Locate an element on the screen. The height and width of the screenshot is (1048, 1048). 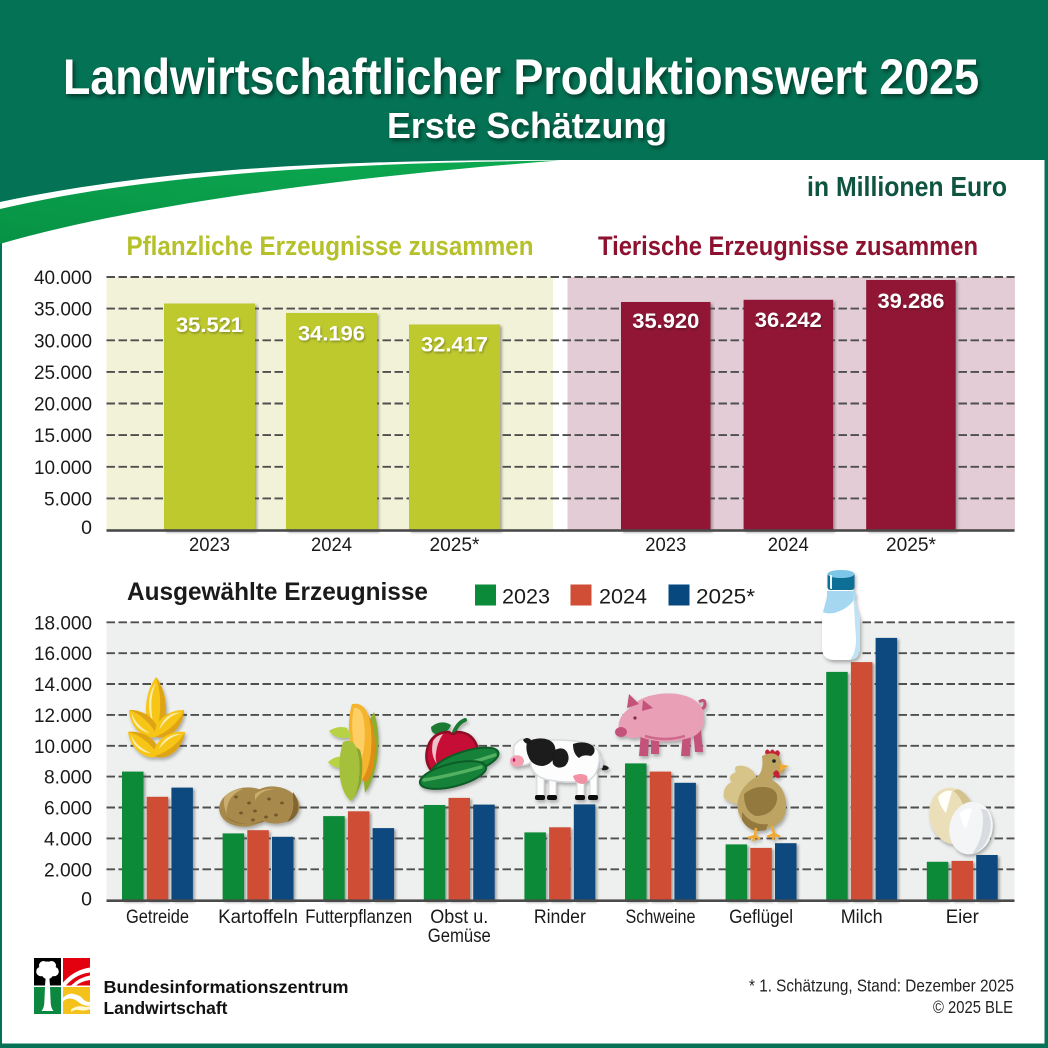
svg-text: 8.000 is located at coordinates (68, 778).